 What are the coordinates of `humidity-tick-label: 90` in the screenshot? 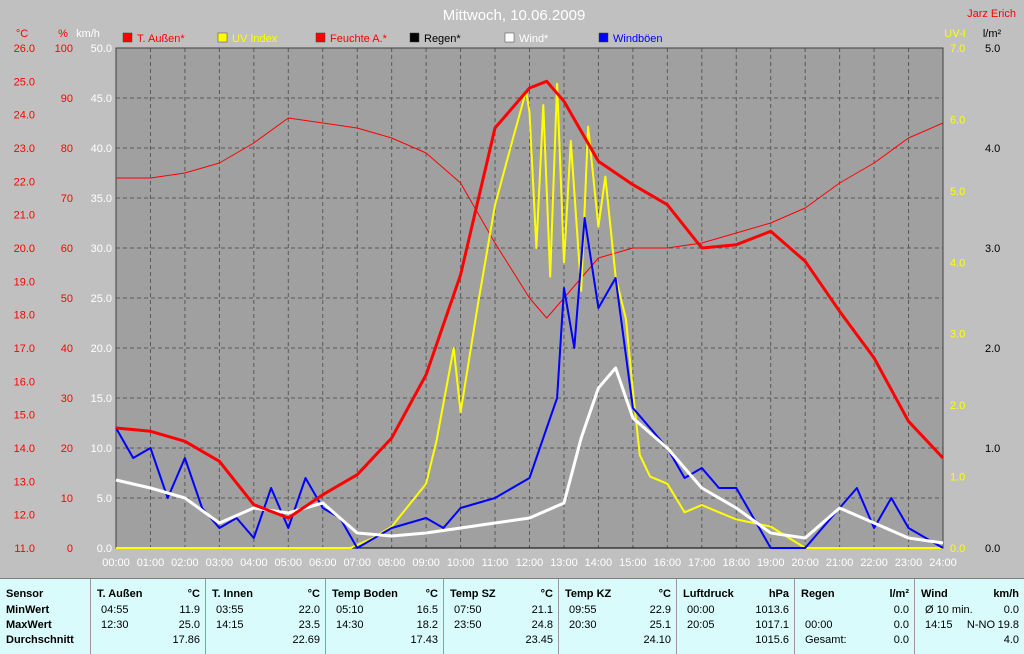 It's located at (67, 99).